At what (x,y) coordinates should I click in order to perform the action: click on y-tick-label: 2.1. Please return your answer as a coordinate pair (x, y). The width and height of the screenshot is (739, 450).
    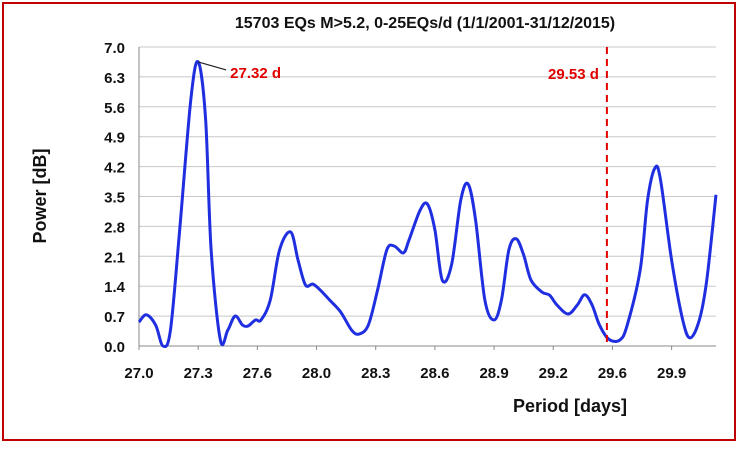
    Looking at the image, I should click on (114, 257).